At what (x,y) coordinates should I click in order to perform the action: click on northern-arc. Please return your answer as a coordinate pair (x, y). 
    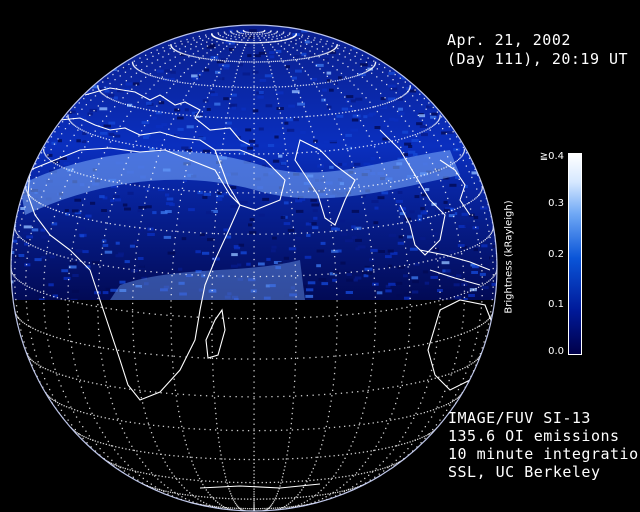
    Looking at the image, I should click on (240, 182).